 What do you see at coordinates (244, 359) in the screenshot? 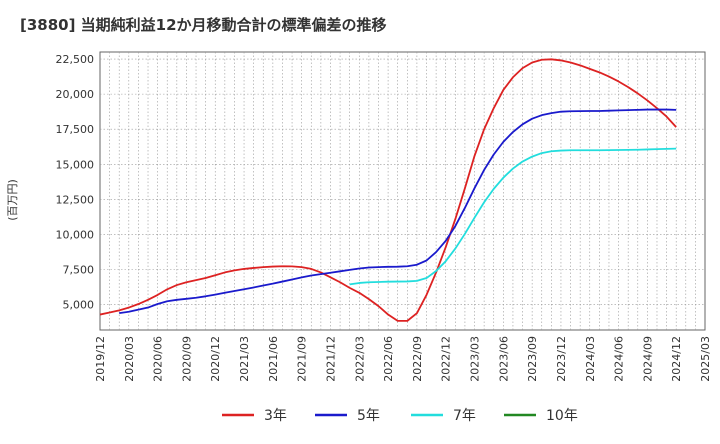
I see `x-tick-label: 2021/03` at bounding box center [244, 359].